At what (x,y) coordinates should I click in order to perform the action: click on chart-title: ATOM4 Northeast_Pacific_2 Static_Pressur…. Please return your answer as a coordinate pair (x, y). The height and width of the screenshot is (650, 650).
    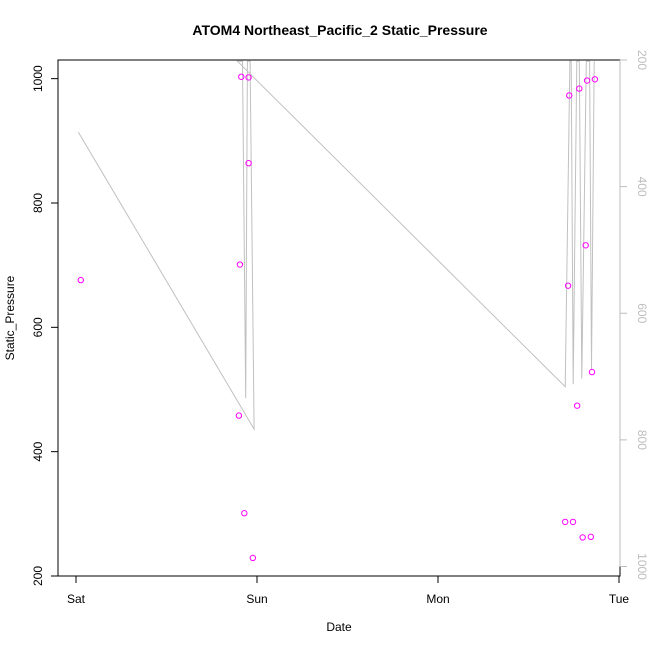
    Looking at the image, I should click on (339, 30).